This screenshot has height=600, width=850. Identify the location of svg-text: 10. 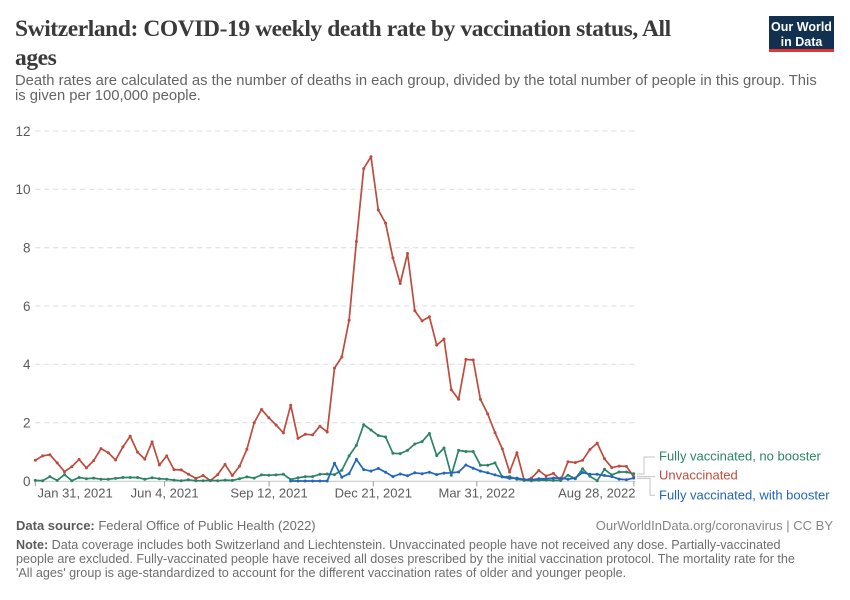
(22, 189).